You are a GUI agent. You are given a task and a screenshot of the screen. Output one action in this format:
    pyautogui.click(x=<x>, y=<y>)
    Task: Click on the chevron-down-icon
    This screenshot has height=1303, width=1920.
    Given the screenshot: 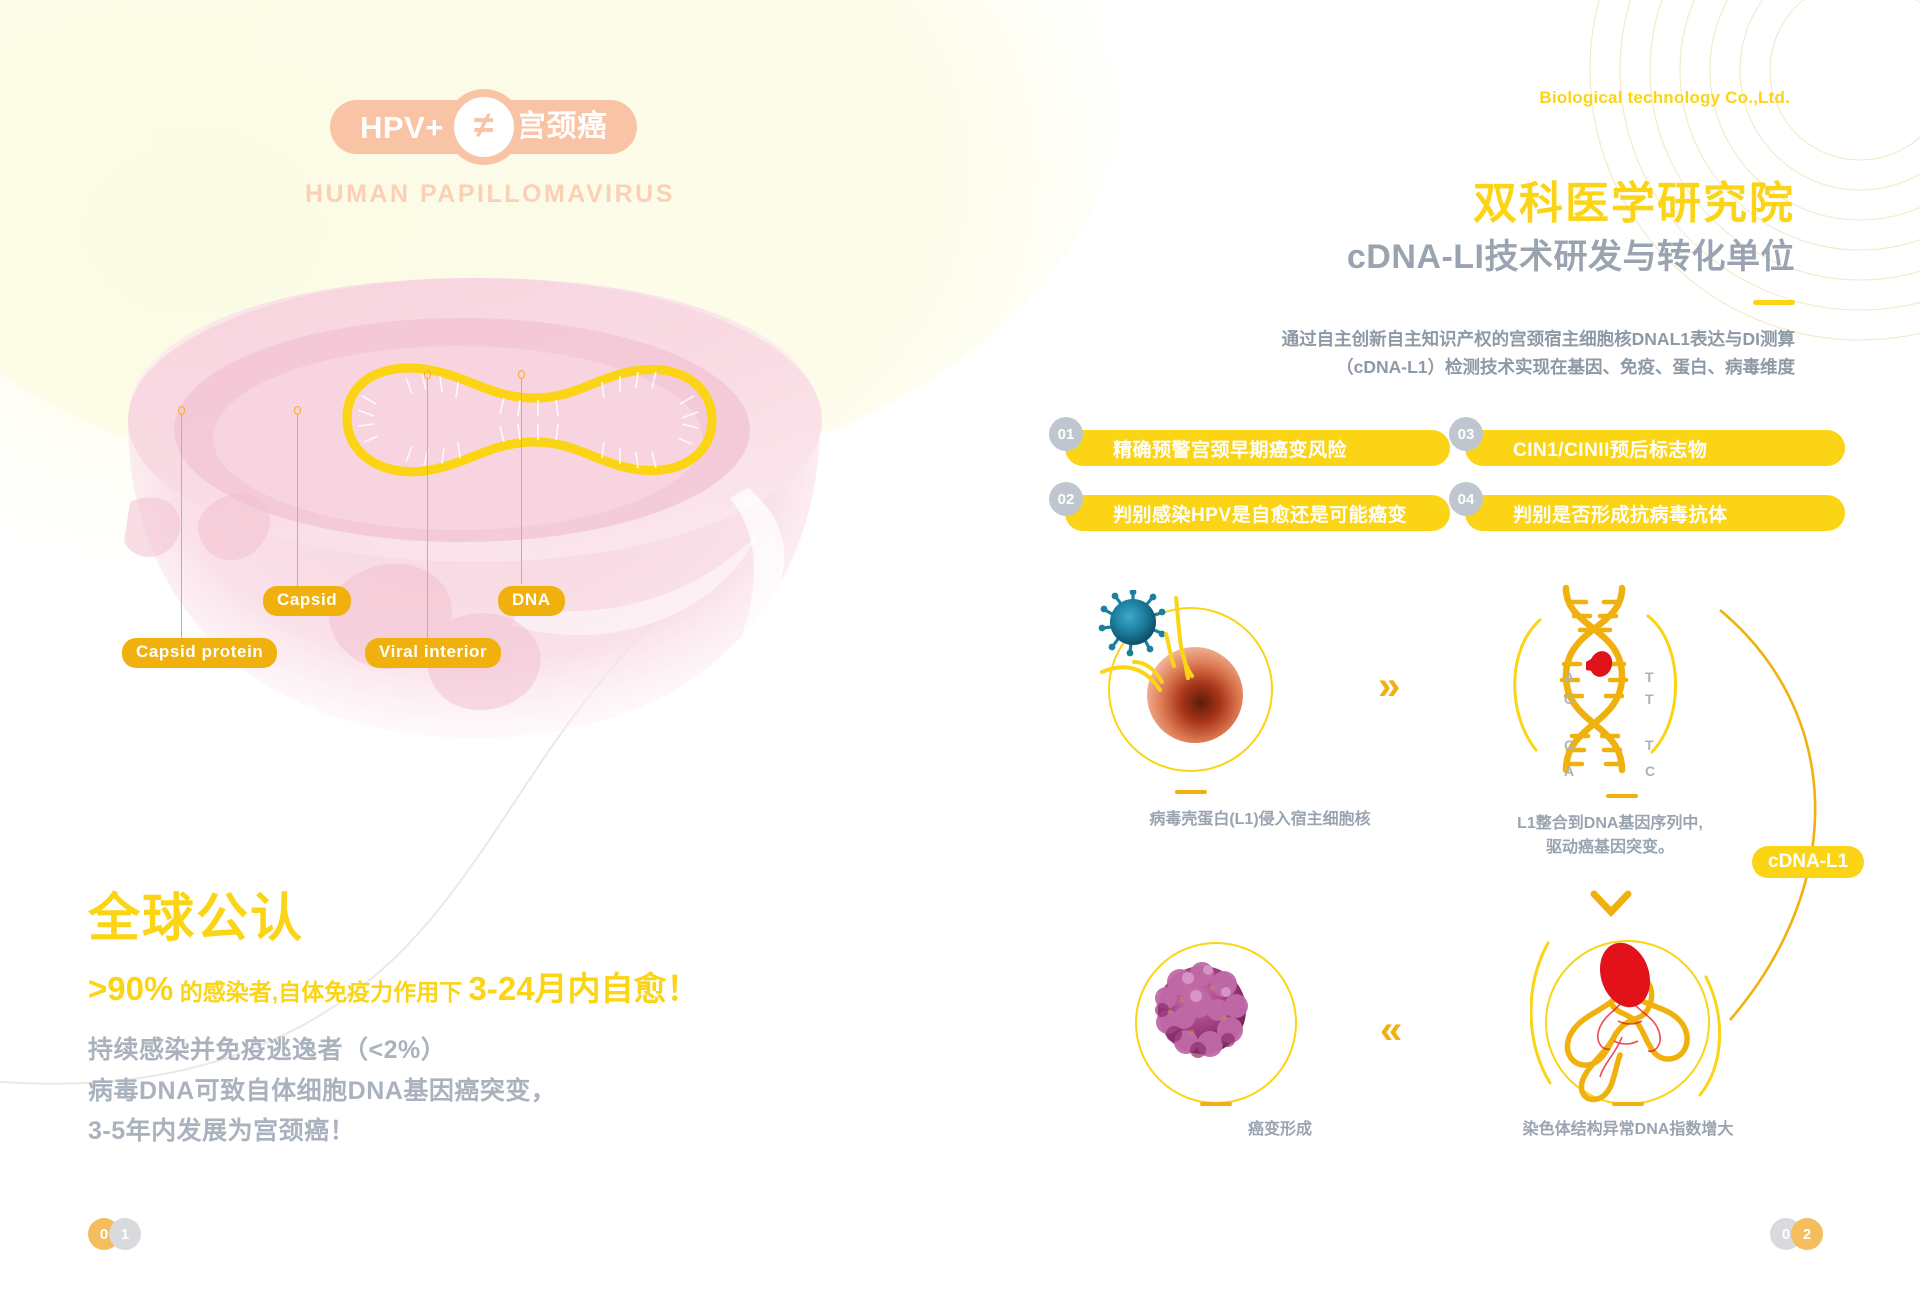 What is the action you would take?
    pyautogui.click(x=1611, y=904)
    